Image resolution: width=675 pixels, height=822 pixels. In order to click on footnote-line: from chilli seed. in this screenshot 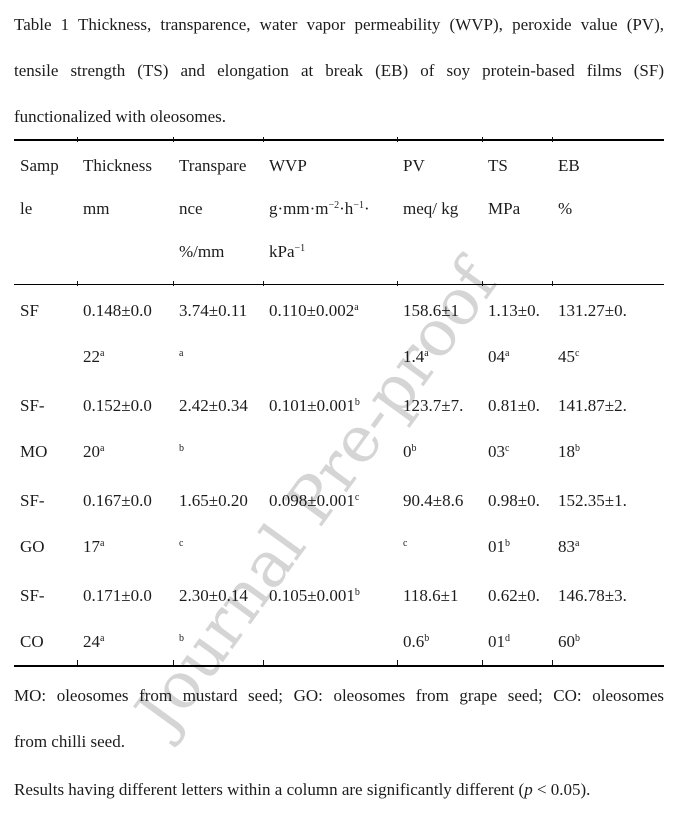, I will do `click(69, 741)`.